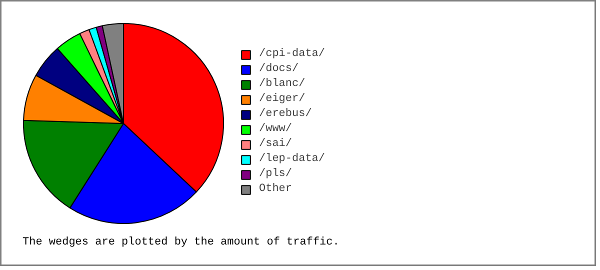 The image size is (600, 270). Describe the element at coordinates (275, 129) in the screenshot. I see `legend-label: /www/` at that location.